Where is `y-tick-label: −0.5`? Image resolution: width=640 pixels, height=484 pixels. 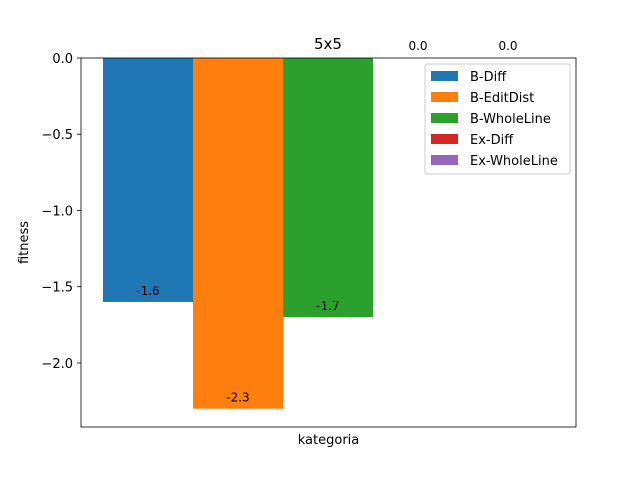 y-tick-label: −0.5 is located at coordinates (57, 135).